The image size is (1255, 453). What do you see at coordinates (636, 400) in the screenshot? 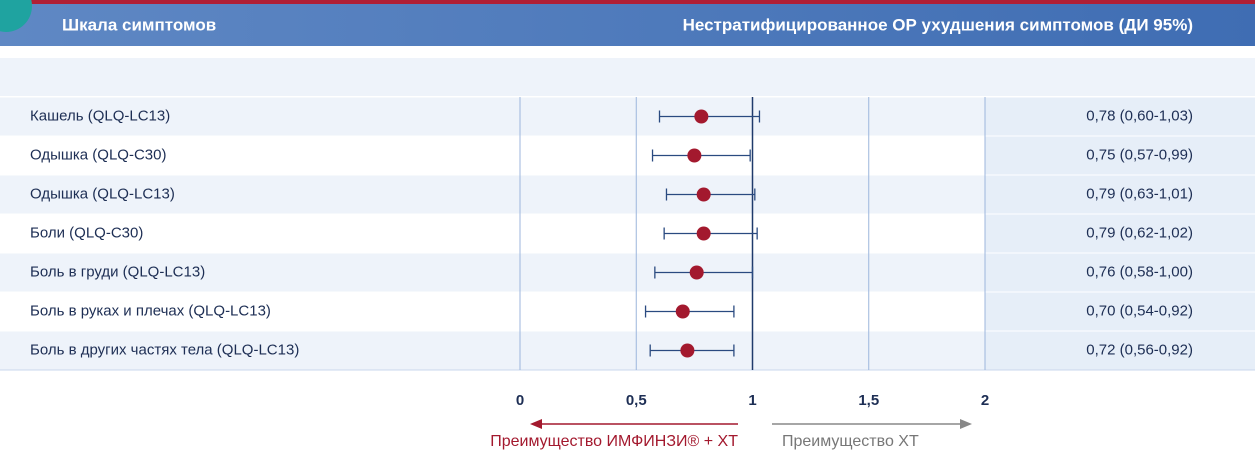
I see `x-tick-label: 0,5` at bounding box center [636, 400].